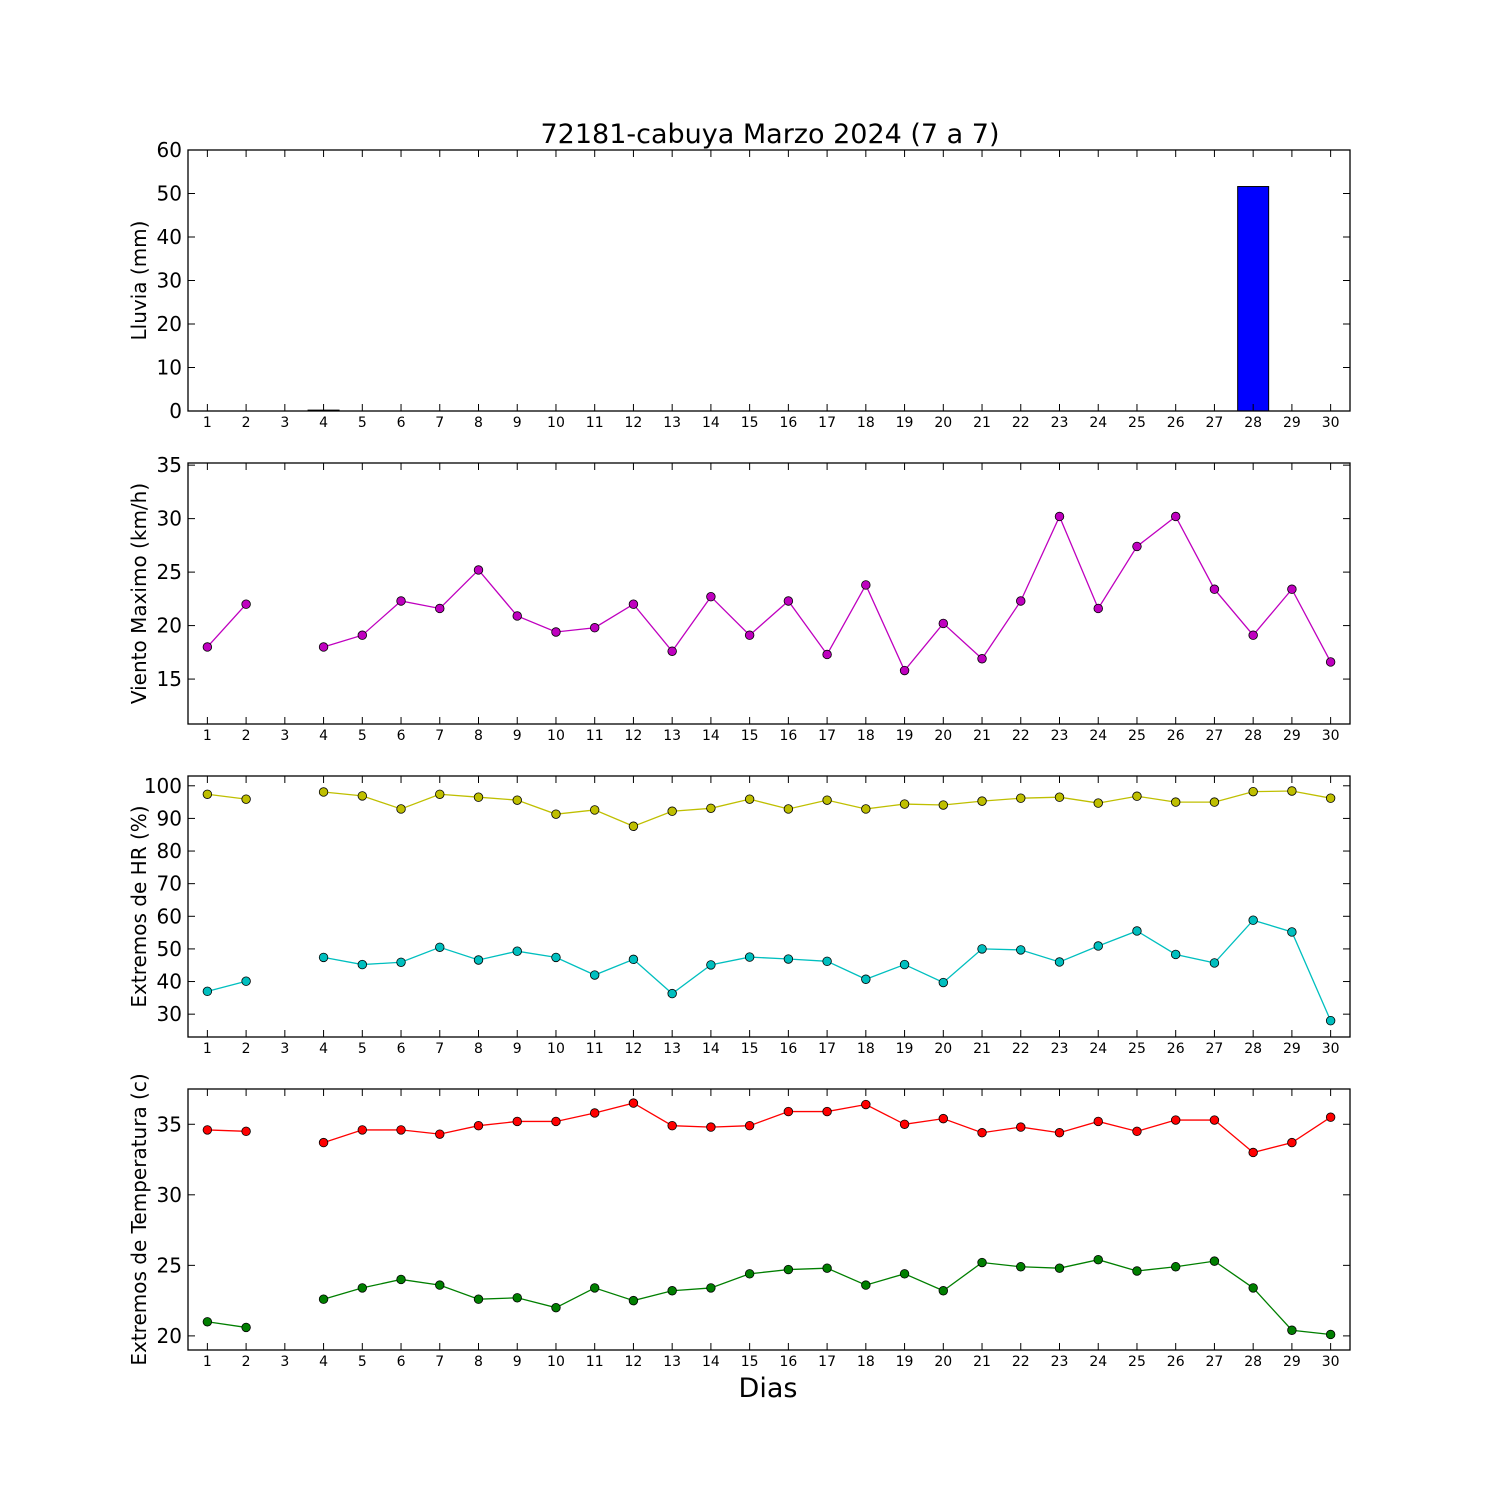  What do you see at coordinates (982, 1049) in the screenshot?
I see `x-tick-label: 21` at bounding box center [982, 1049].